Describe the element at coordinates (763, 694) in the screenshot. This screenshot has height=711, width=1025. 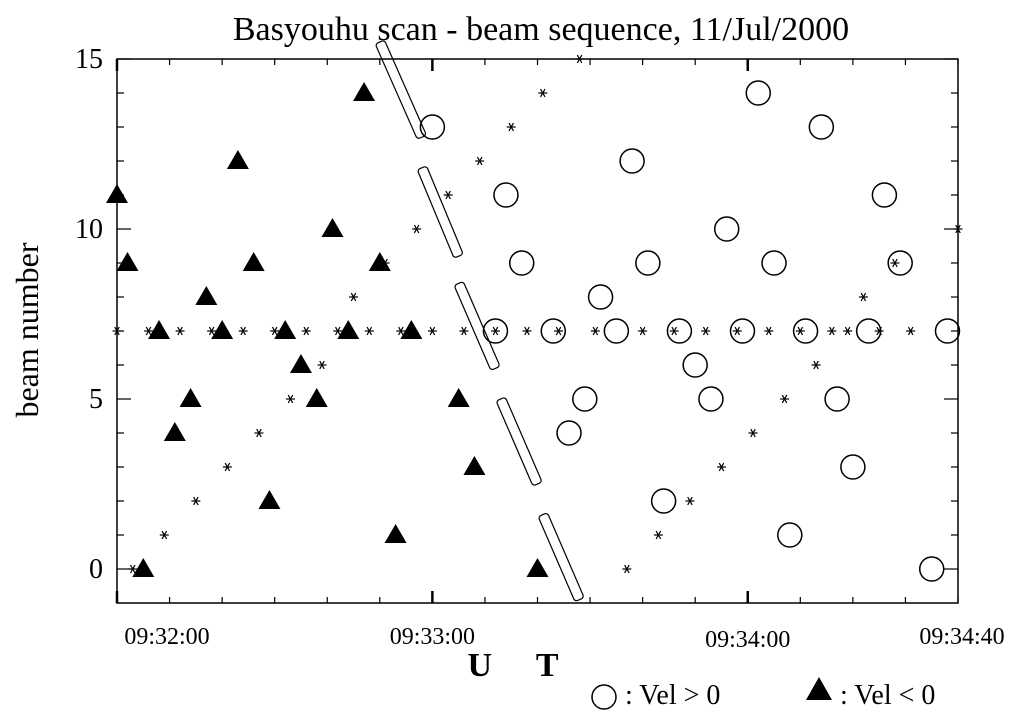
I see `legend: : Vel > 0 : Vel < 0` at that location.